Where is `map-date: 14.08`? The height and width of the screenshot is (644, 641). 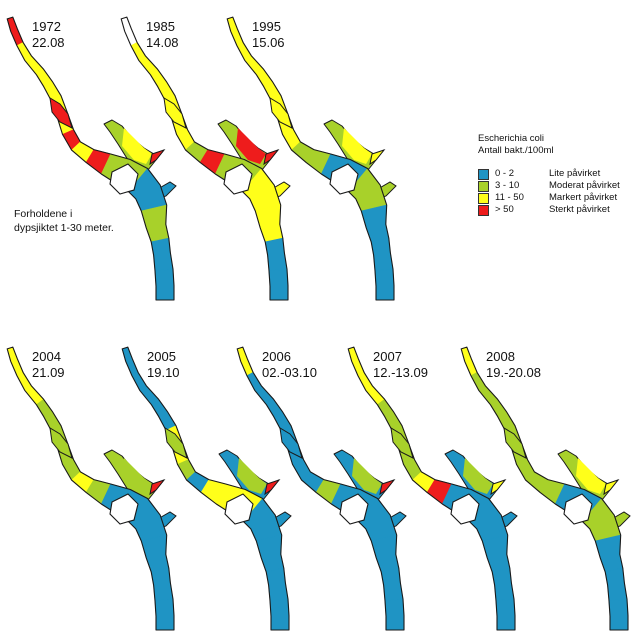
map-date: 14.08 is located at coordinates (162, 42).